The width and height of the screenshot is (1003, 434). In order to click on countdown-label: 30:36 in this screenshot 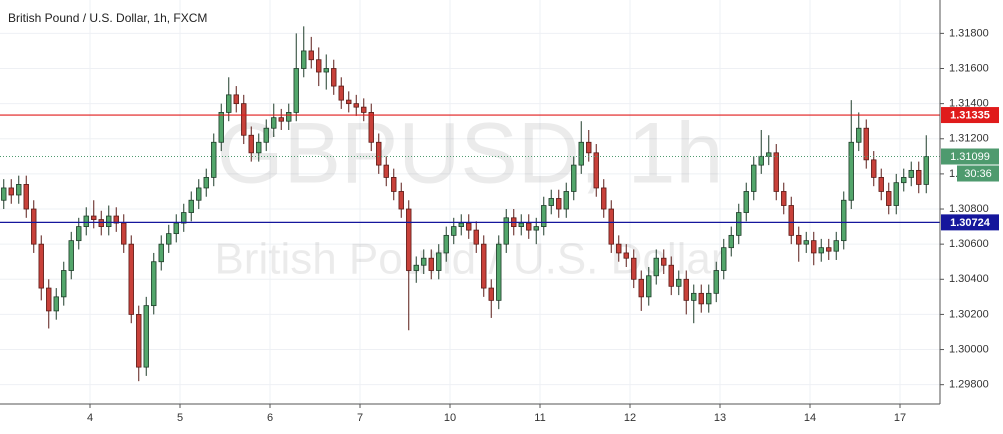, I will do `click(978, 174)`.